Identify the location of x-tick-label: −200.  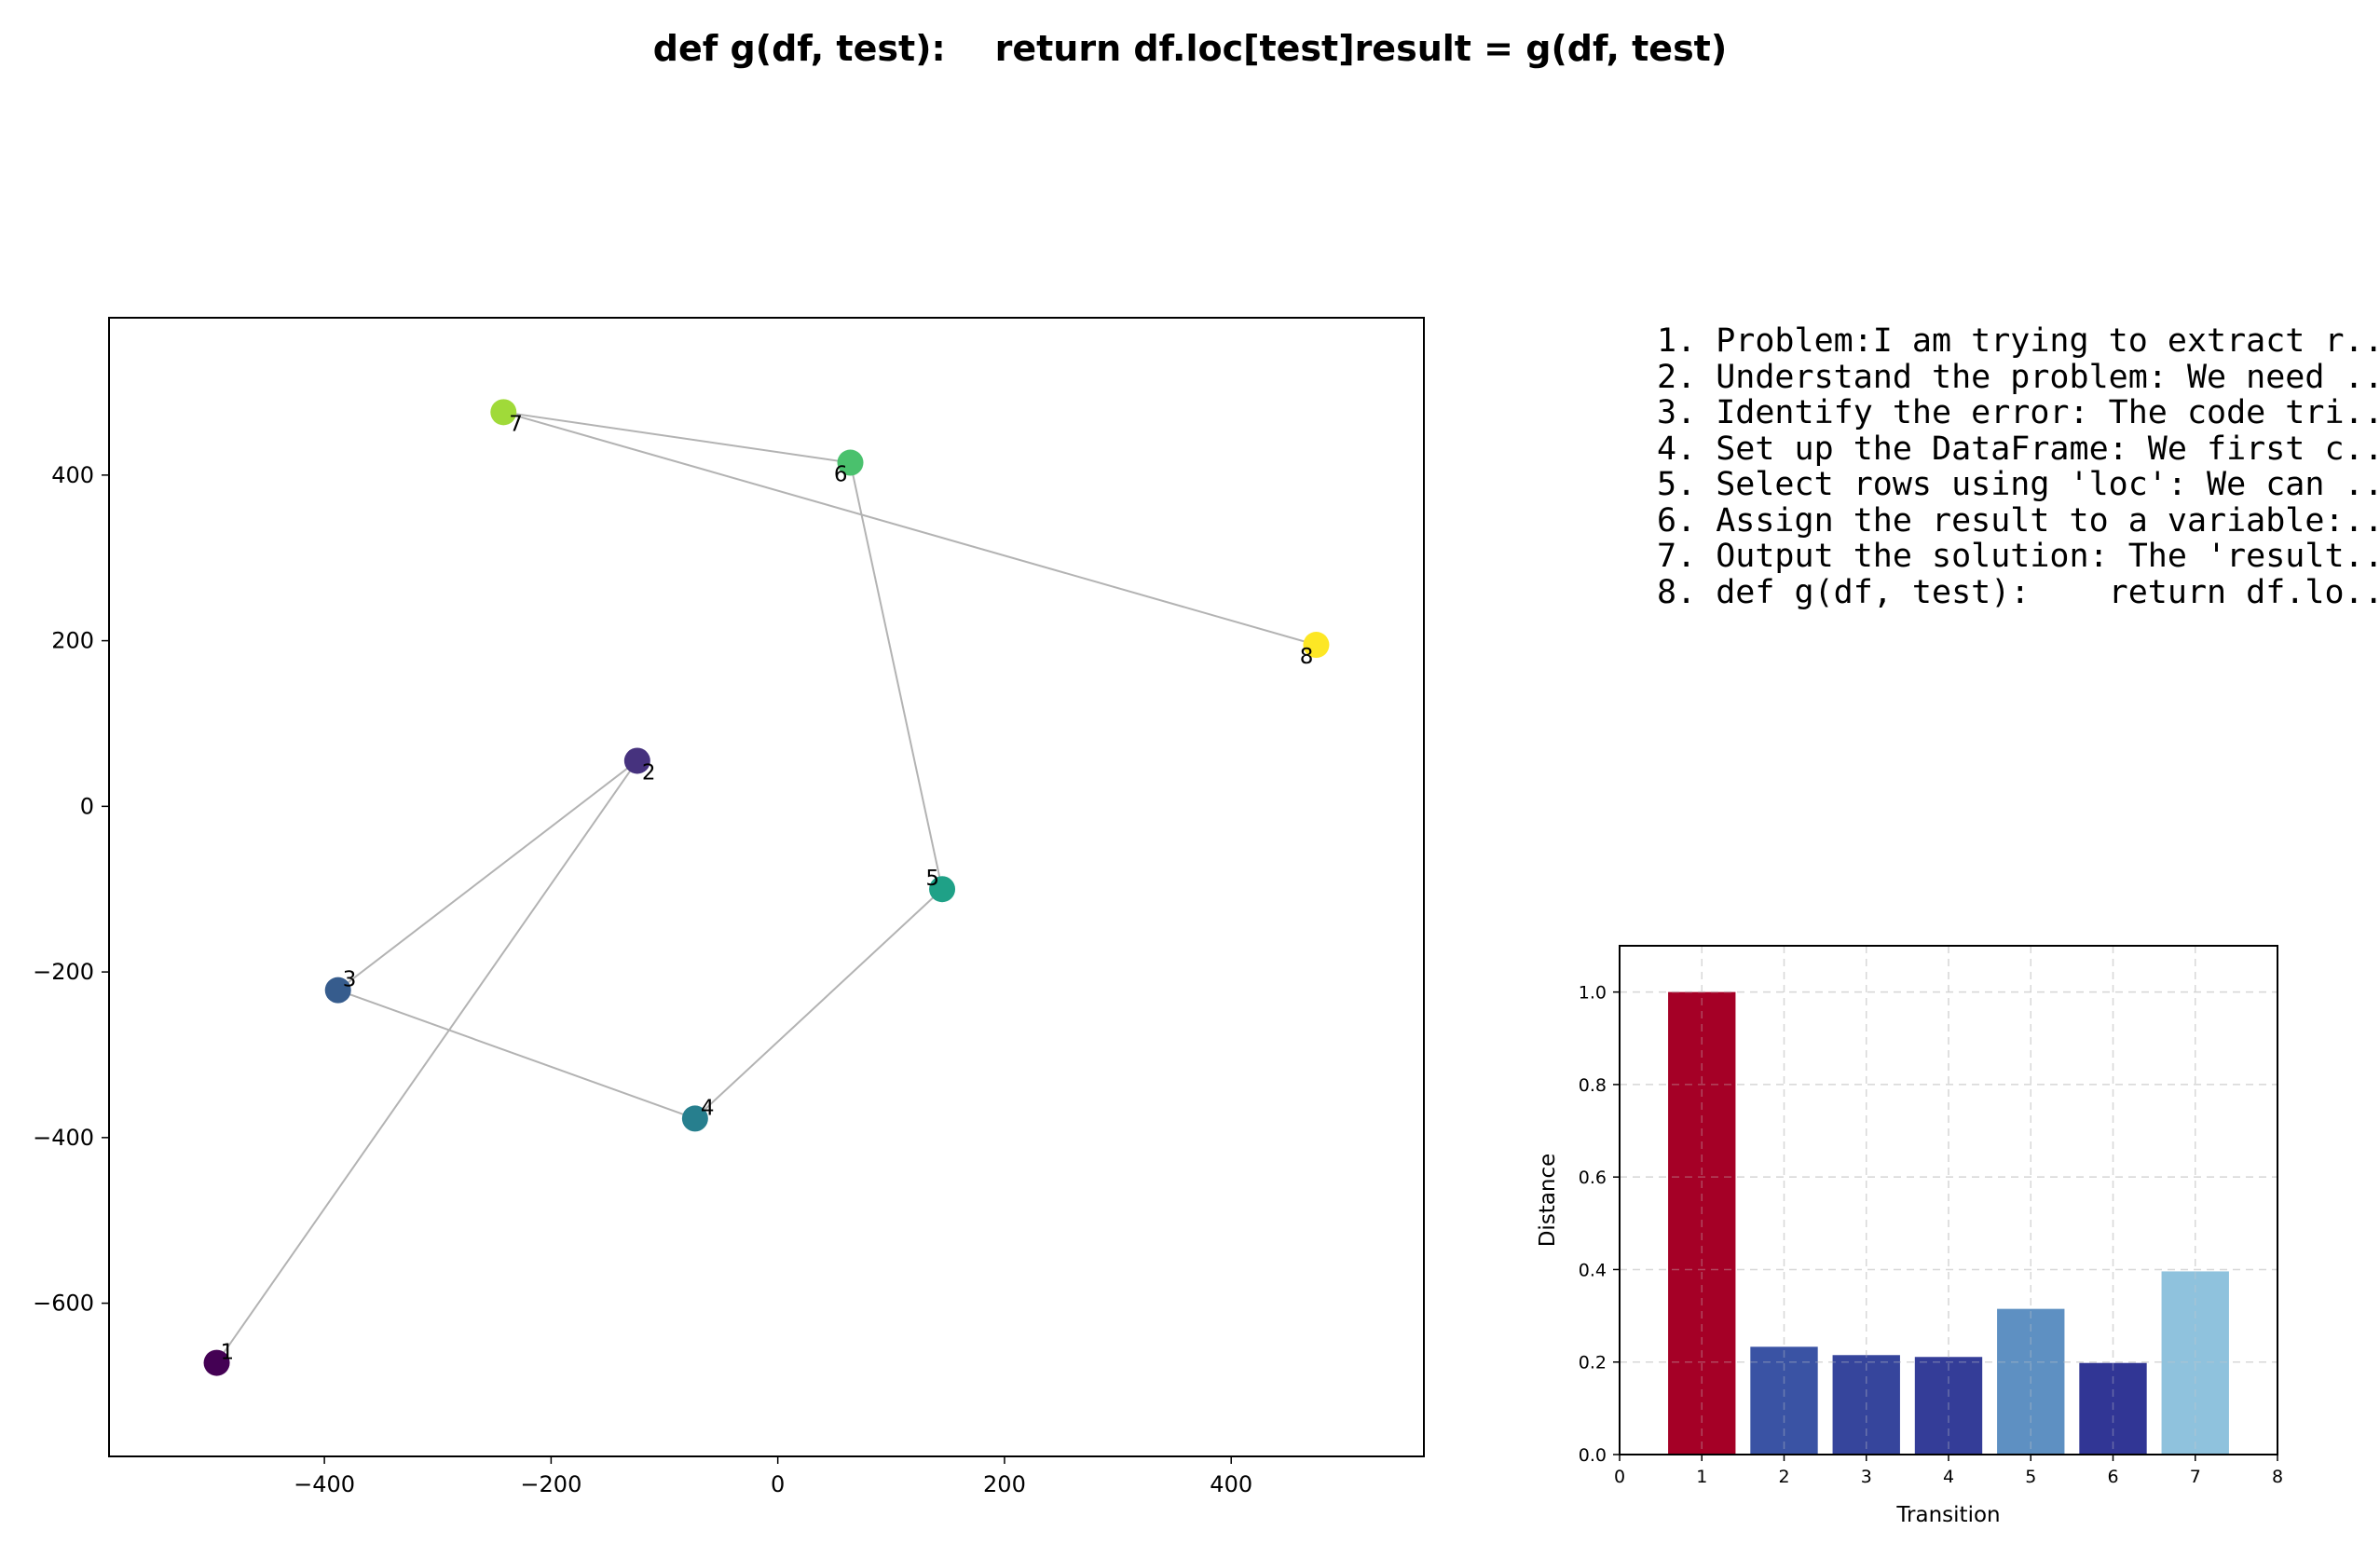
(550, 1484).